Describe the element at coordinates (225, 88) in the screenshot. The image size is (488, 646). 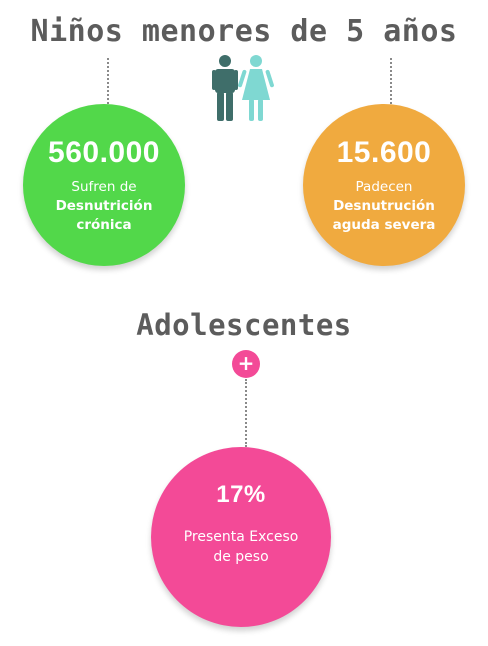
I see `boy-icon` at that location.